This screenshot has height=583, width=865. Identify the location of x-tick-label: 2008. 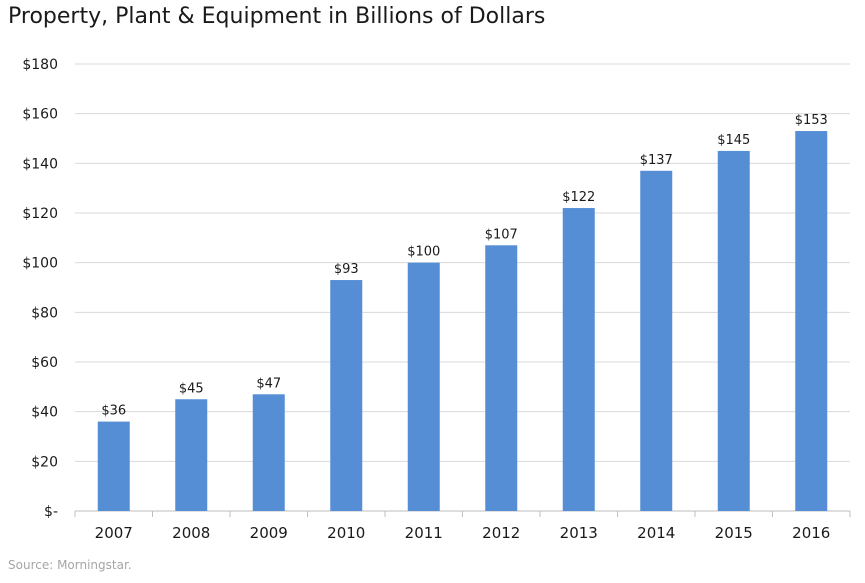
(191, 533).